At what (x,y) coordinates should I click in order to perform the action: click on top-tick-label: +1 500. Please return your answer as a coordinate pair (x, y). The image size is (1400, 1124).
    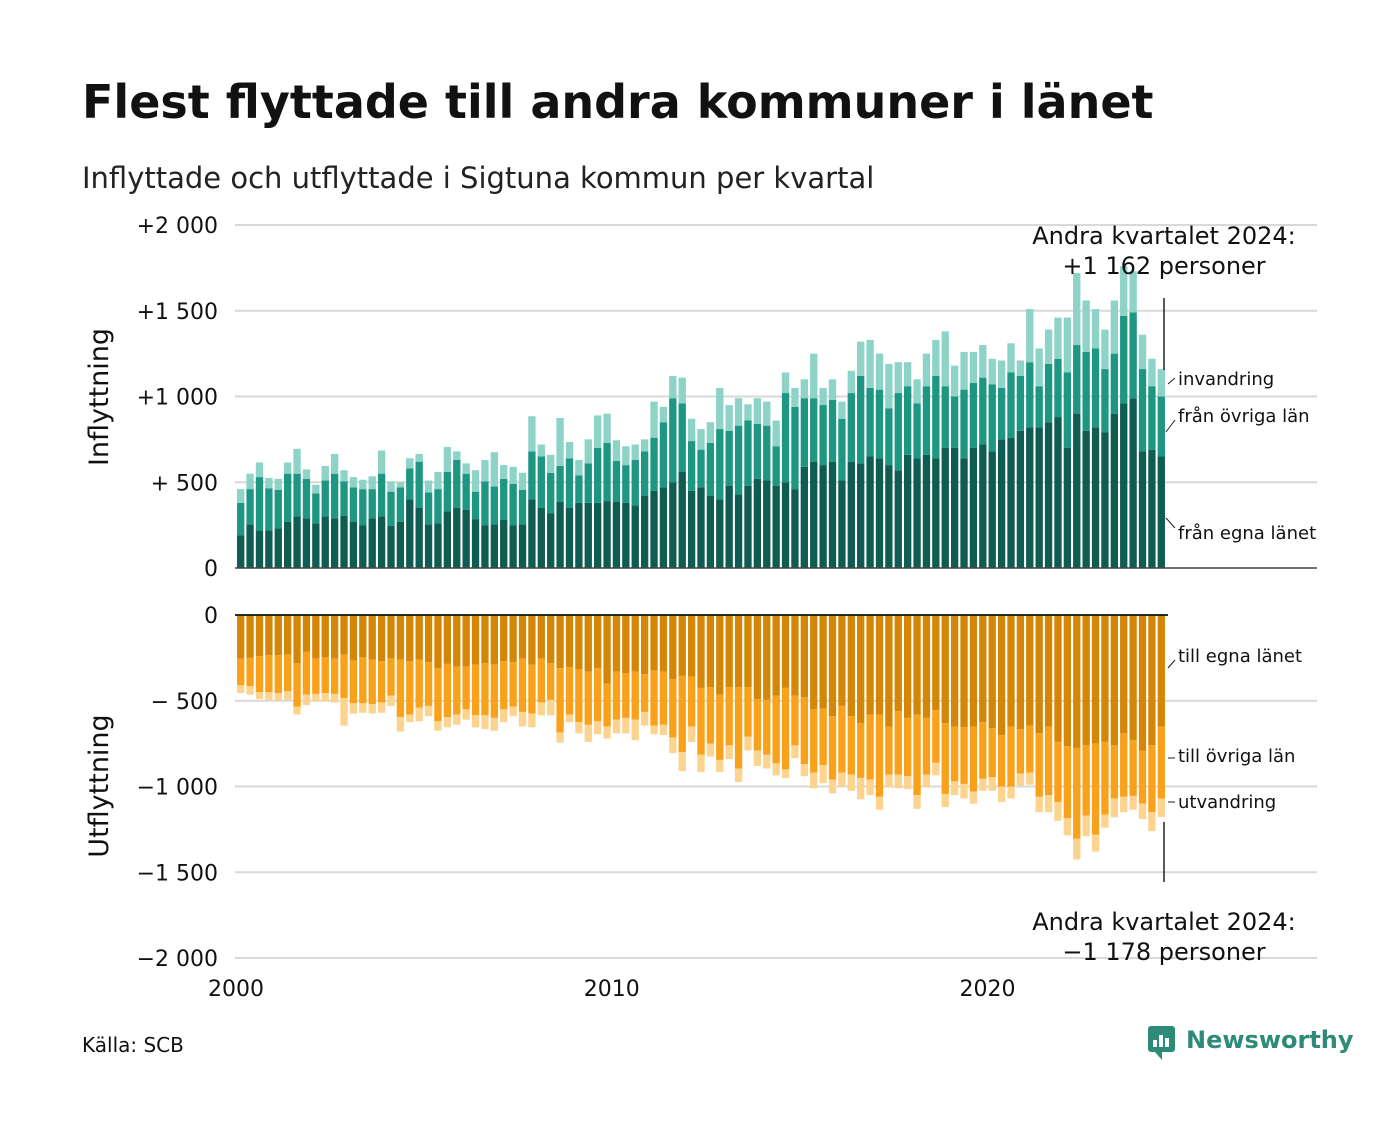
    Looking at the image, I should click on (177, 312).